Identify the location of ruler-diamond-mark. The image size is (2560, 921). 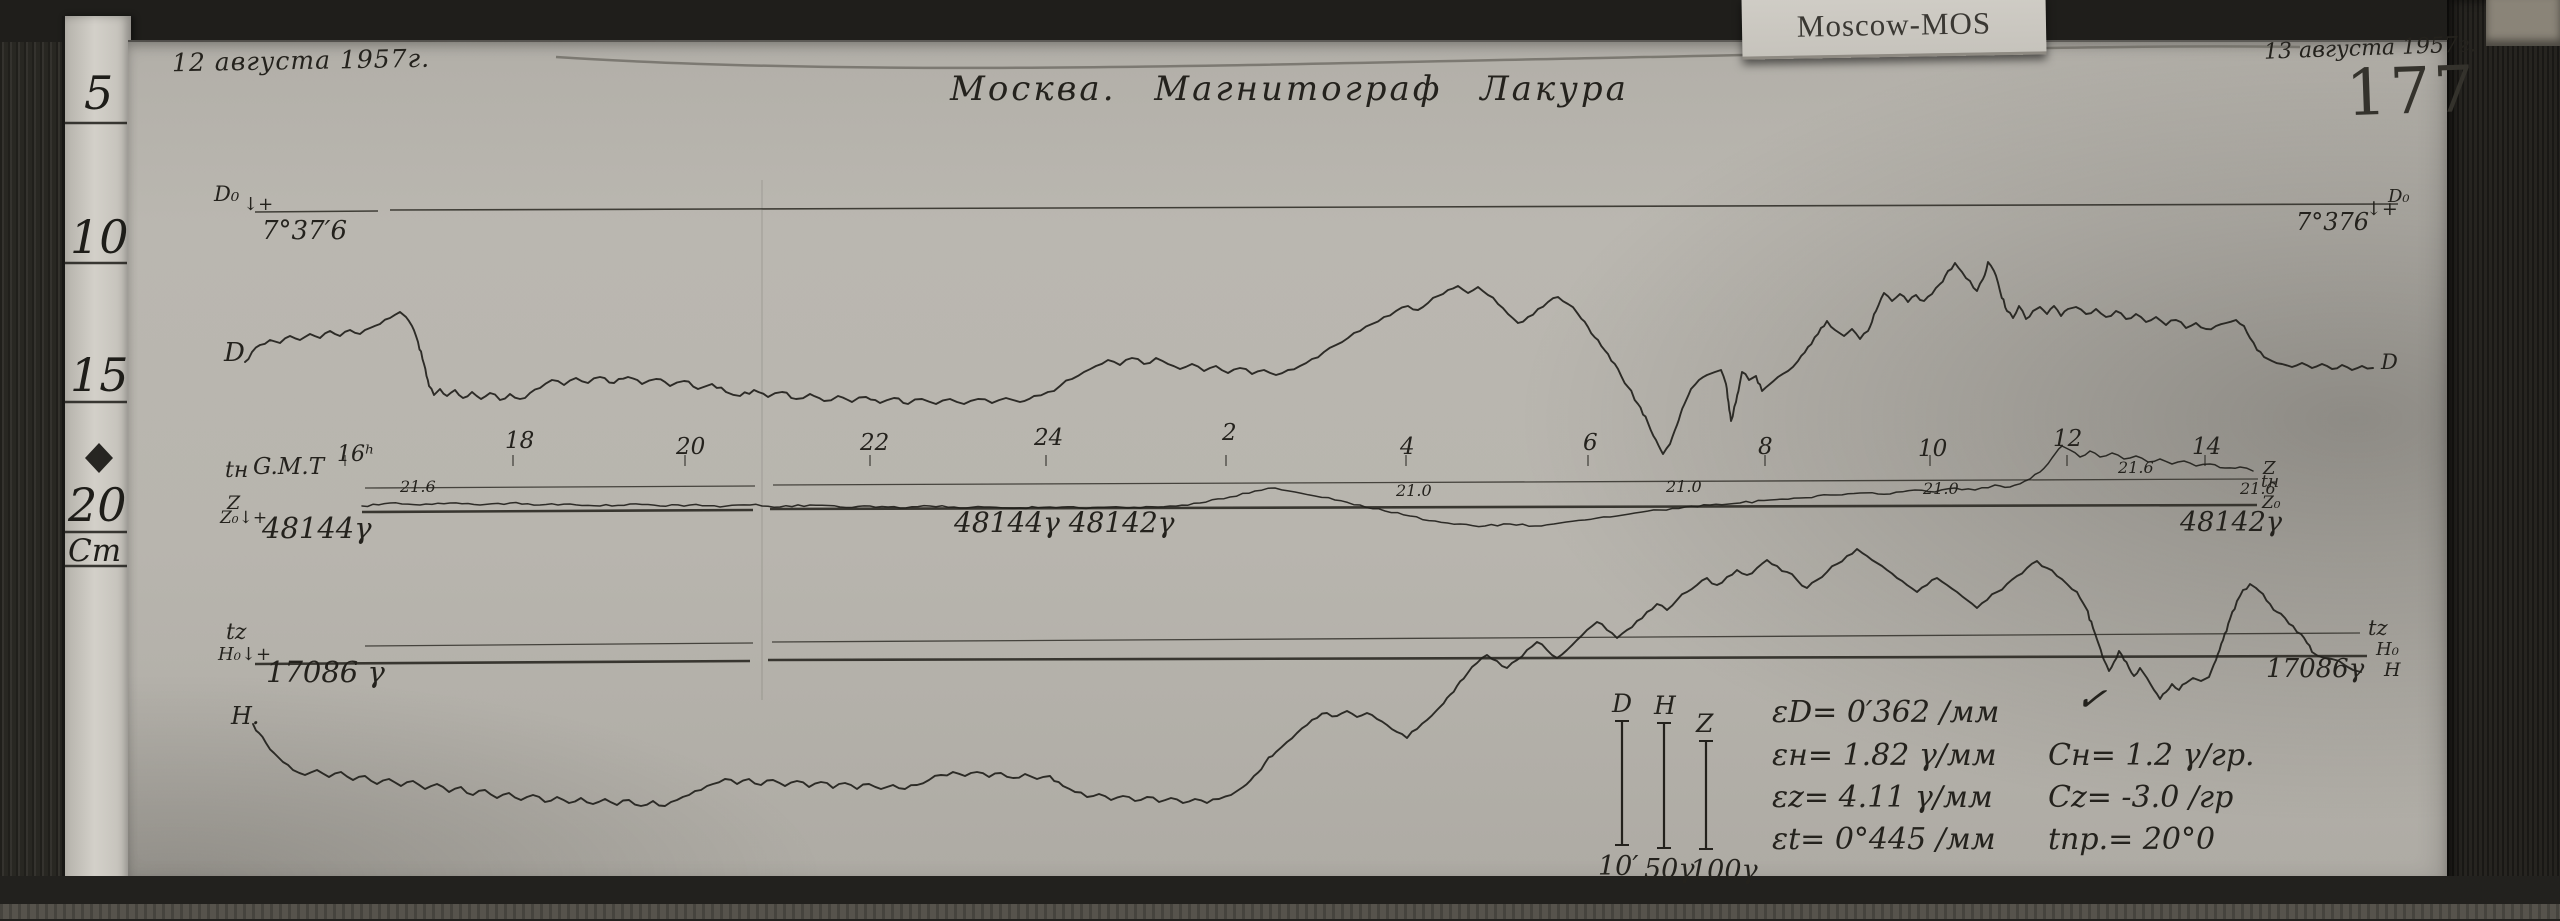
(99, 458).